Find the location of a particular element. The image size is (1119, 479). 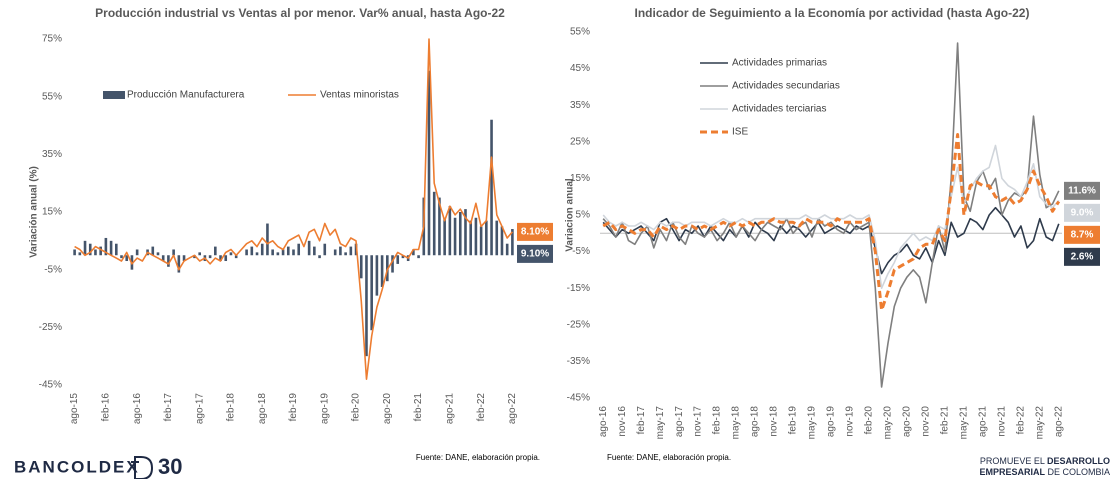

x-tick-label: feb-18 is located at coordinates (231, 407).